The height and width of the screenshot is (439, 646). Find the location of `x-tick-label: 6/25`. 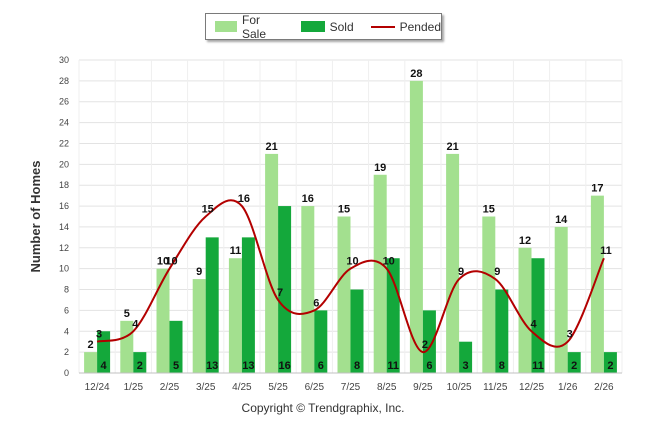

x-tick-label: 6/25 is located at coordinates (315, 387).